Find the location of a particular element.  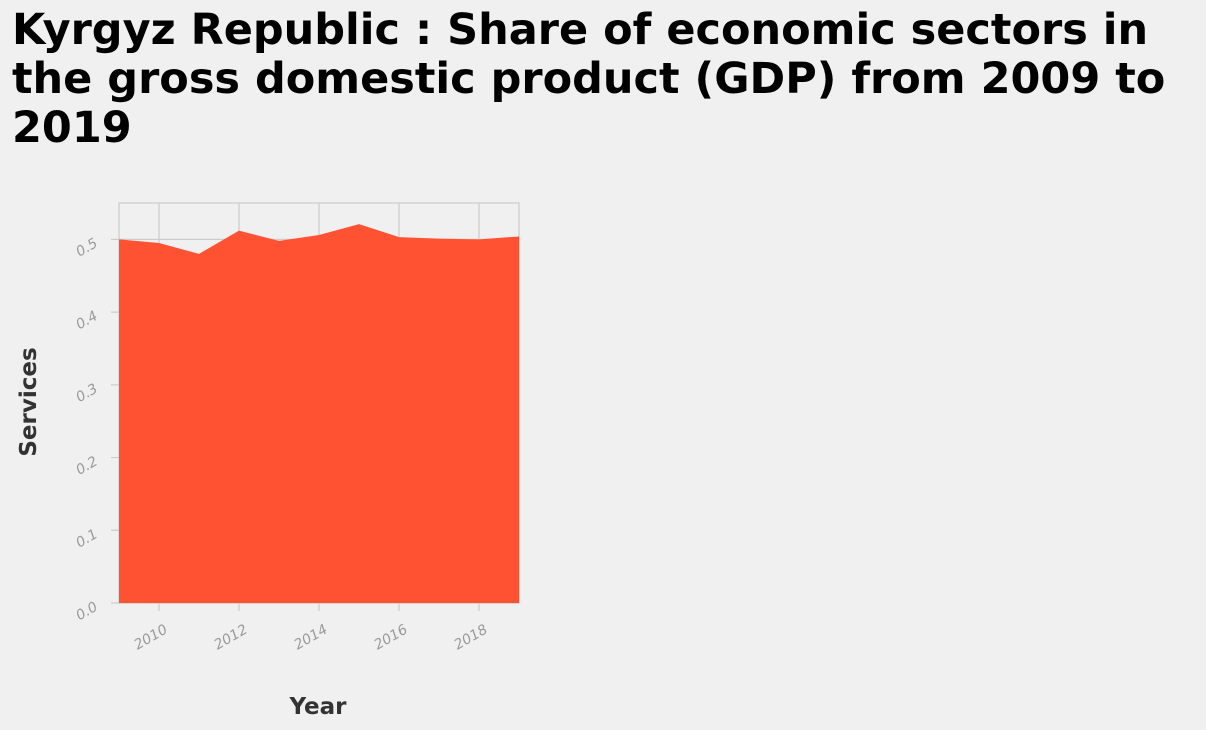

x-tick-label: 2012 is located at coordinates (231, 638).